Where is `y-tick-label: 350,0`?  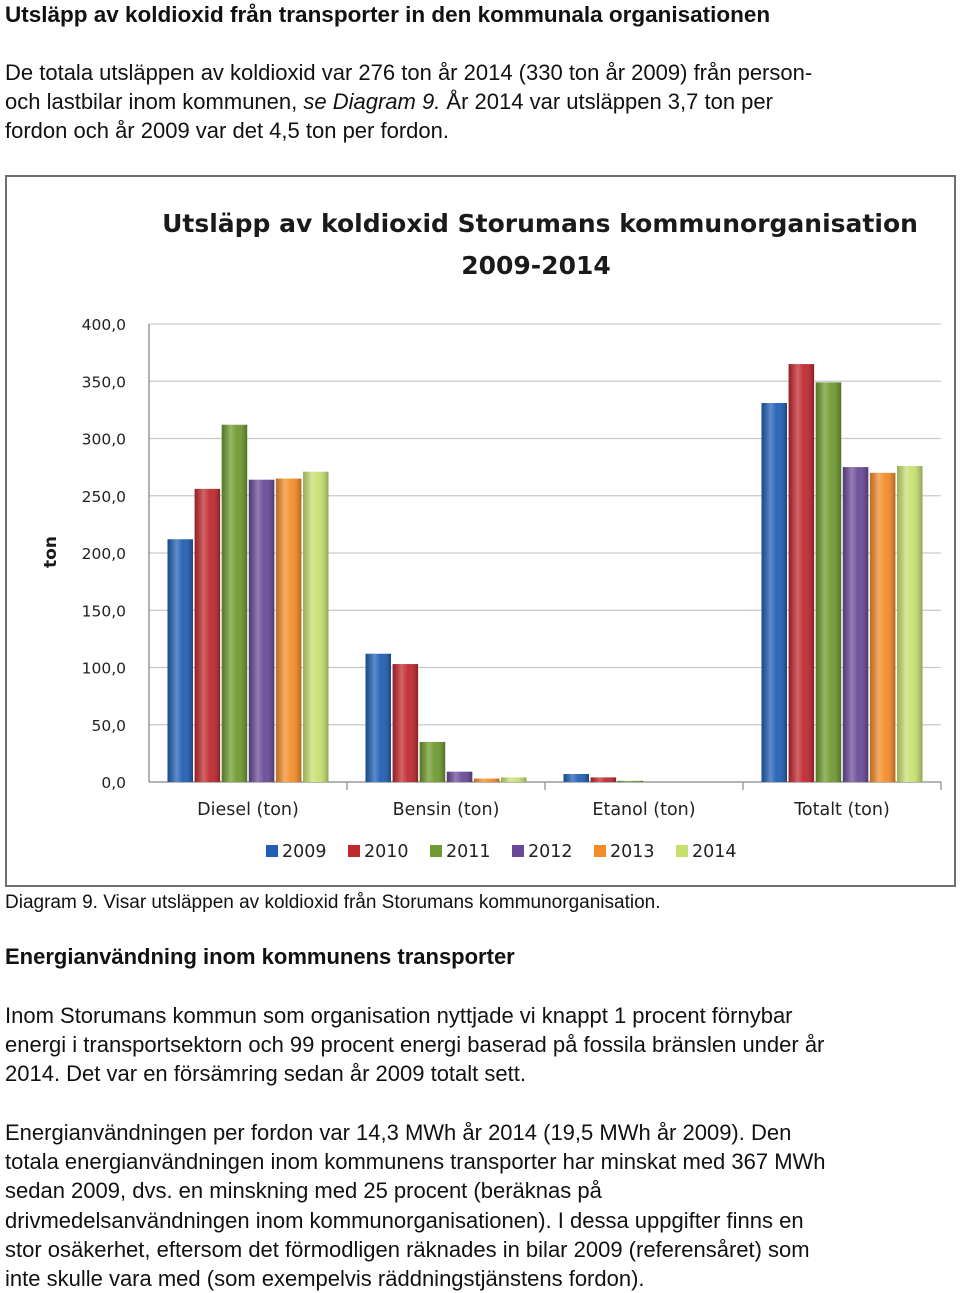 y-tick-label: 350,0 is located at coordinates (104, 382).